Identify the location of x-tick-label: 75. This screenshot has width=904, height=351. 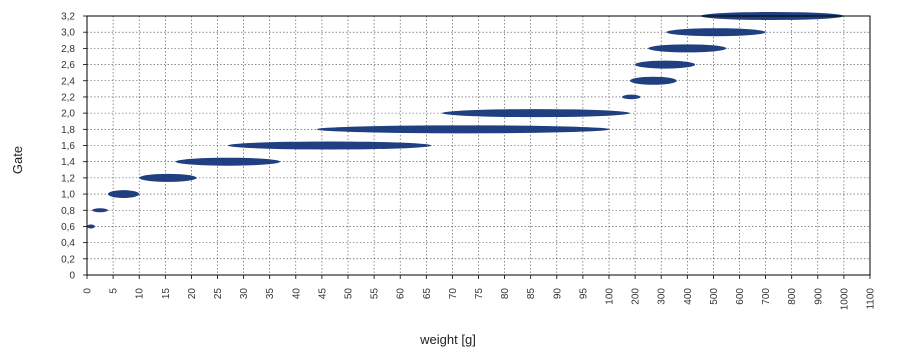
(479, 294).